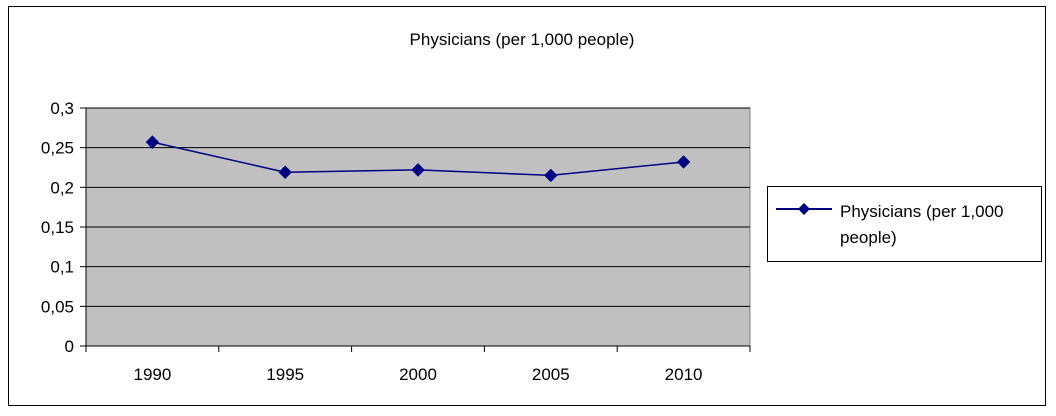 The width and height of the screenshot is (1056, 416). What do you see at coordinates (62, 187) in the screenshot?
I see `y-tick-label: 0,2` at bounding box center [62, 187].